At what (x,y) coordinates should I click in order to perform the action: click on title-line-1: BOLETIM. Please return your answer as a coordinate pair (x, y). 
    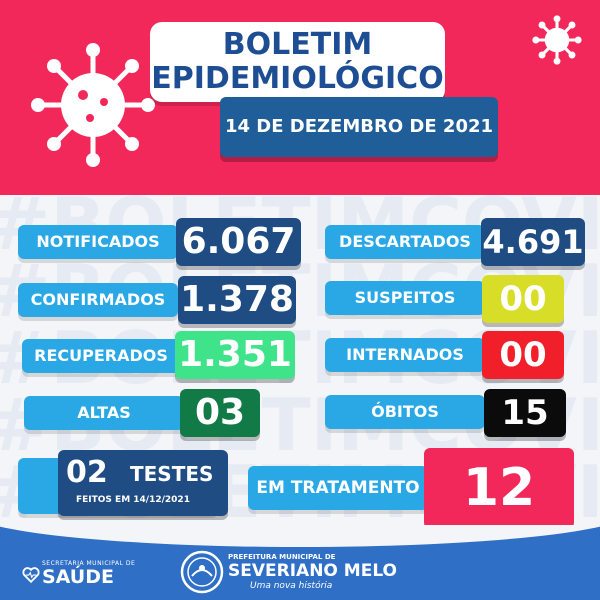
    Looking at the image, I should click on (297, 44).